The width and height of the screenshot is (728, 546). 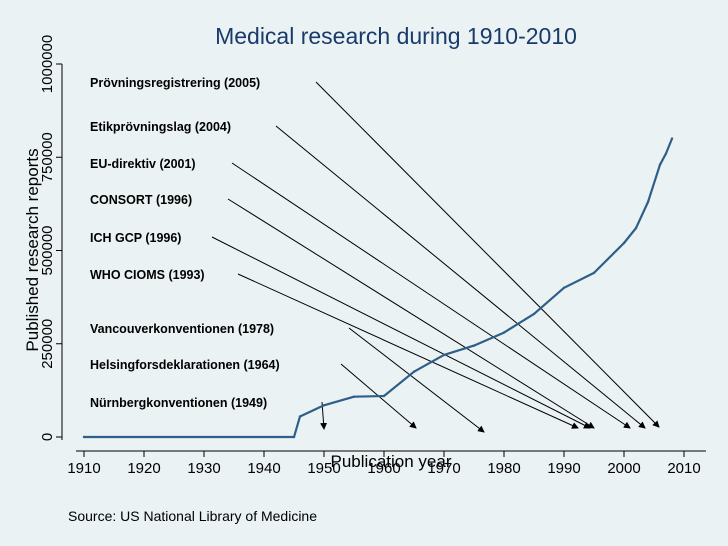 What do you see at coordinates (175, 83) in the screenshot?
I see `annotation-label: Prövningsregistrering (2005)` at bounding box center [175, 83].